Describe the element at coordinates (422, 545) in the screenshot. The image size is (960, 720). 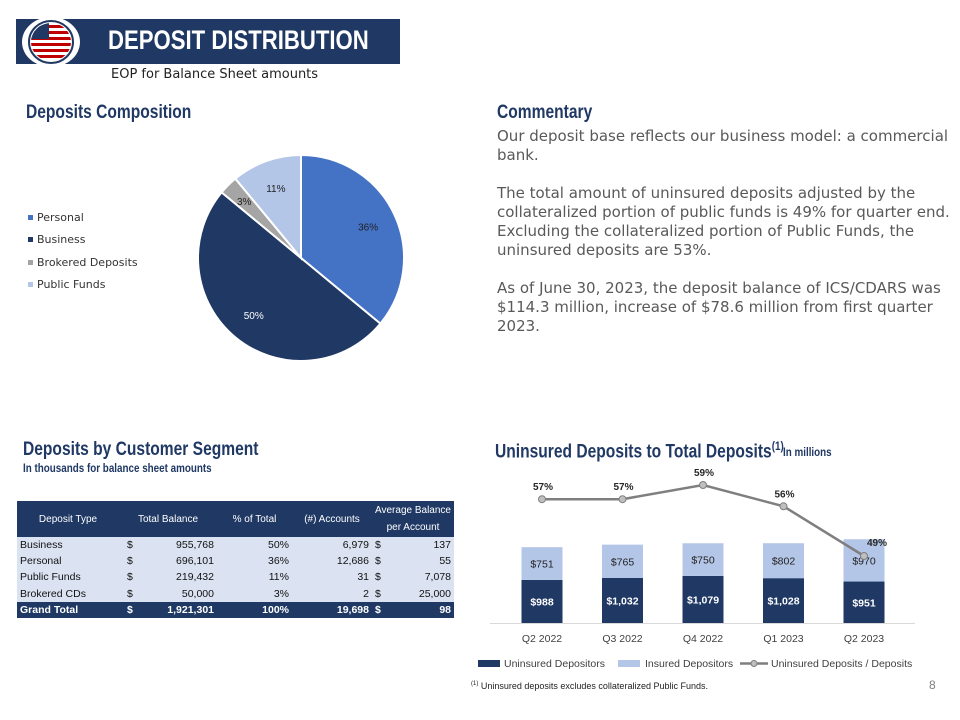
I see `cell-avg: 137` at that location.